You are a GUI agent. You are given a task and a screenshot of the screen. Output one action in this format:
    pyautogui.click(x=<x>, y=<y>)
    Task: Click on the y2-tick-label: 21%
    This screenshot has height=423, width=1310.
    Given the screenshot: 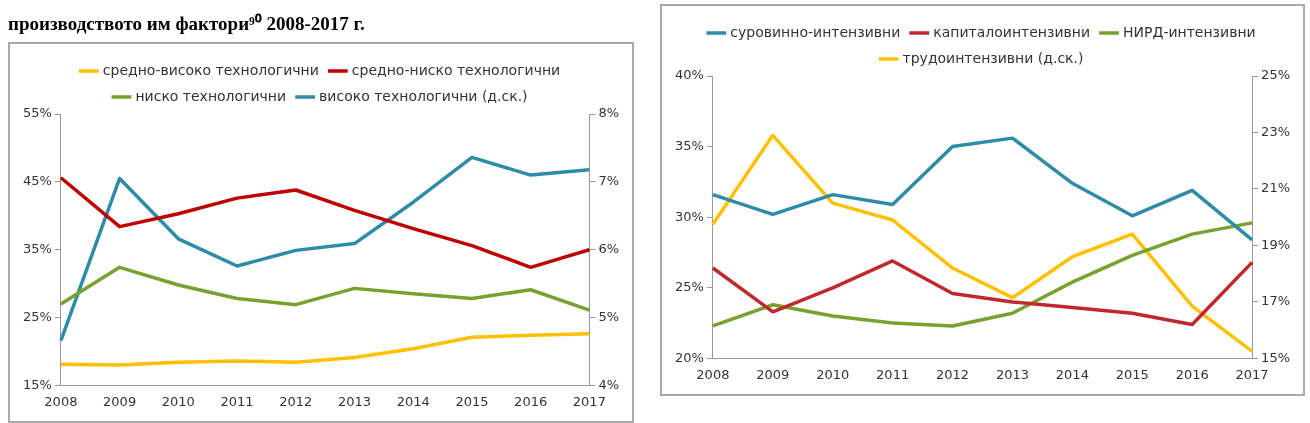 What is the action you would take?
    pyautogui.click(x=1276, y=188)
    